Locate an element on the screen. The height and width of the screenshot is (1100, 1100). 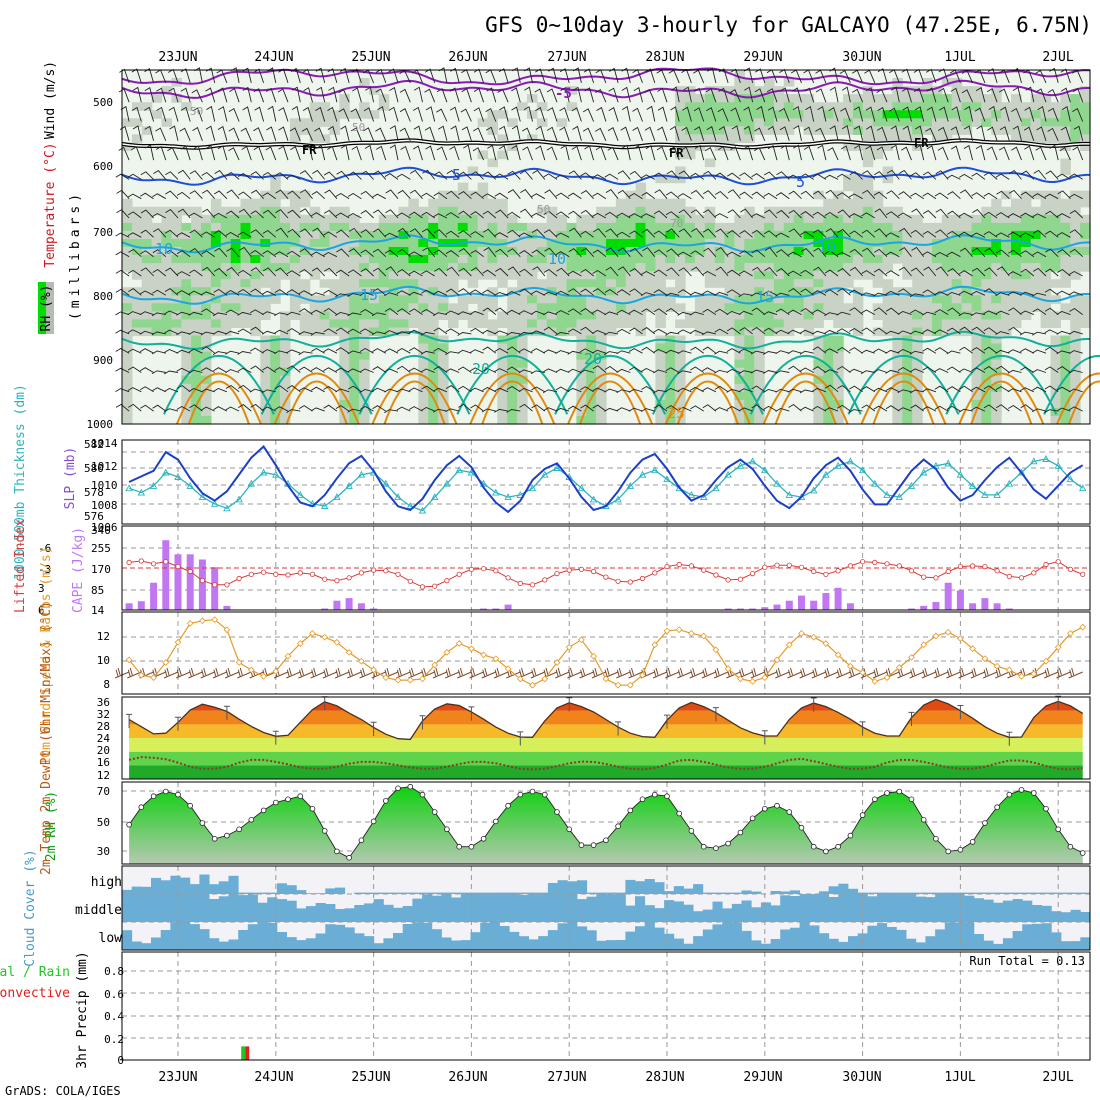
thickness-tick: 576 is located at coordinates (94, 516).